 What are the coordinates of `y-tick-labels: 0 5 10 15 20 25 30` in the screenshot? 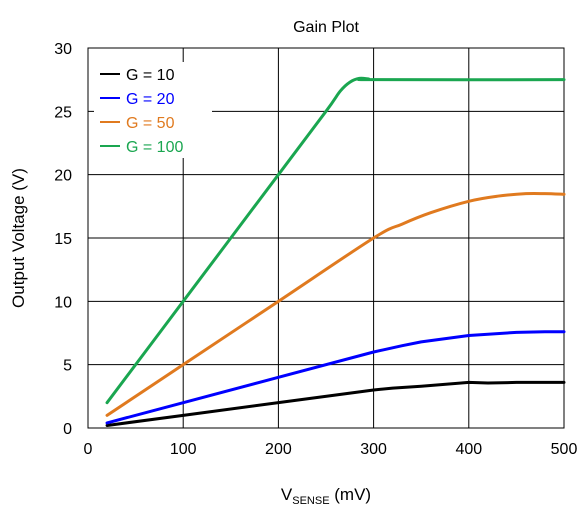 It's located at (63, 239).